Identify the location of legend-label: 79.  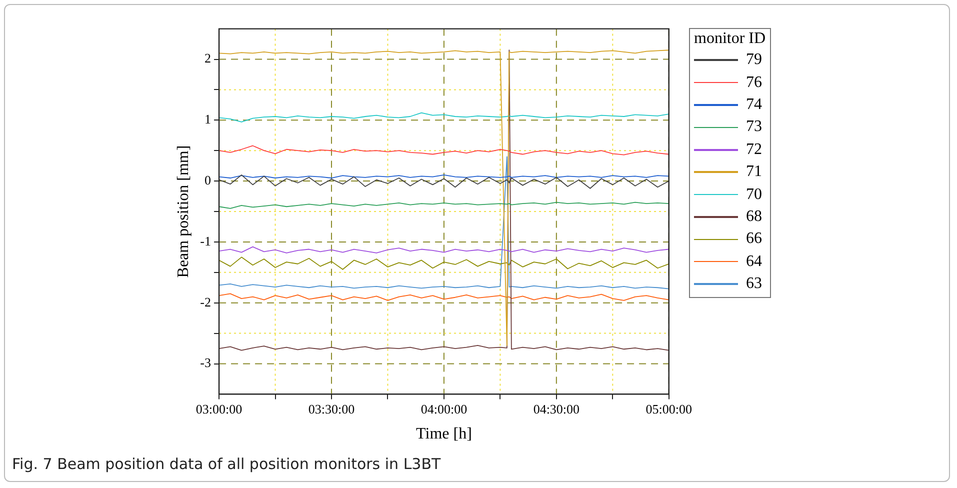
(754, 60).